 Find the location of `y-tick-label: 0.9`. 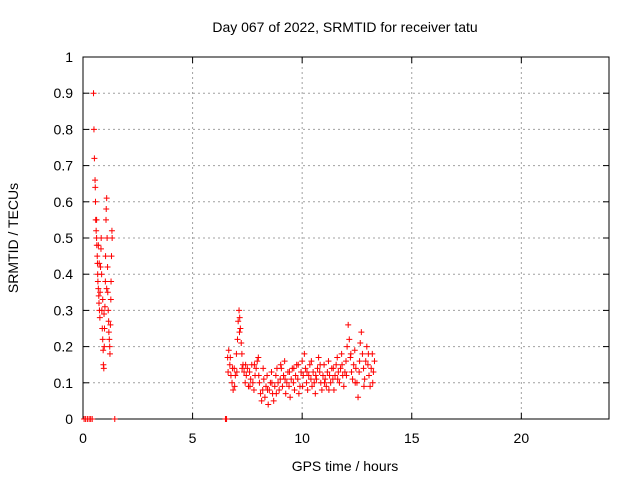

y-tick-label: 0.9 is located at coordinates (64, 93).